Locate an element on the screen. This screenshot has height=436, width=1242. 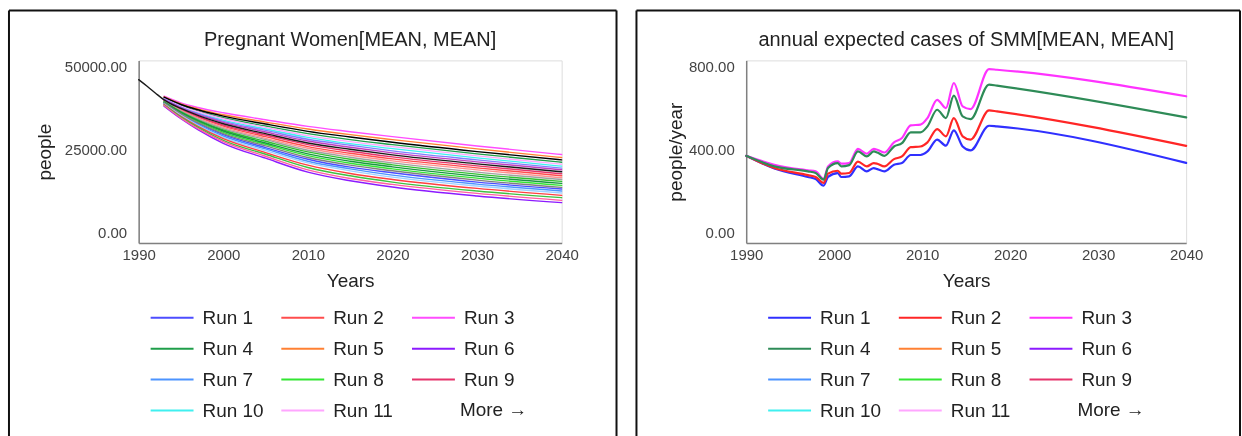
y-tick-label: 25000.00 is located at coordinates (96, 149).